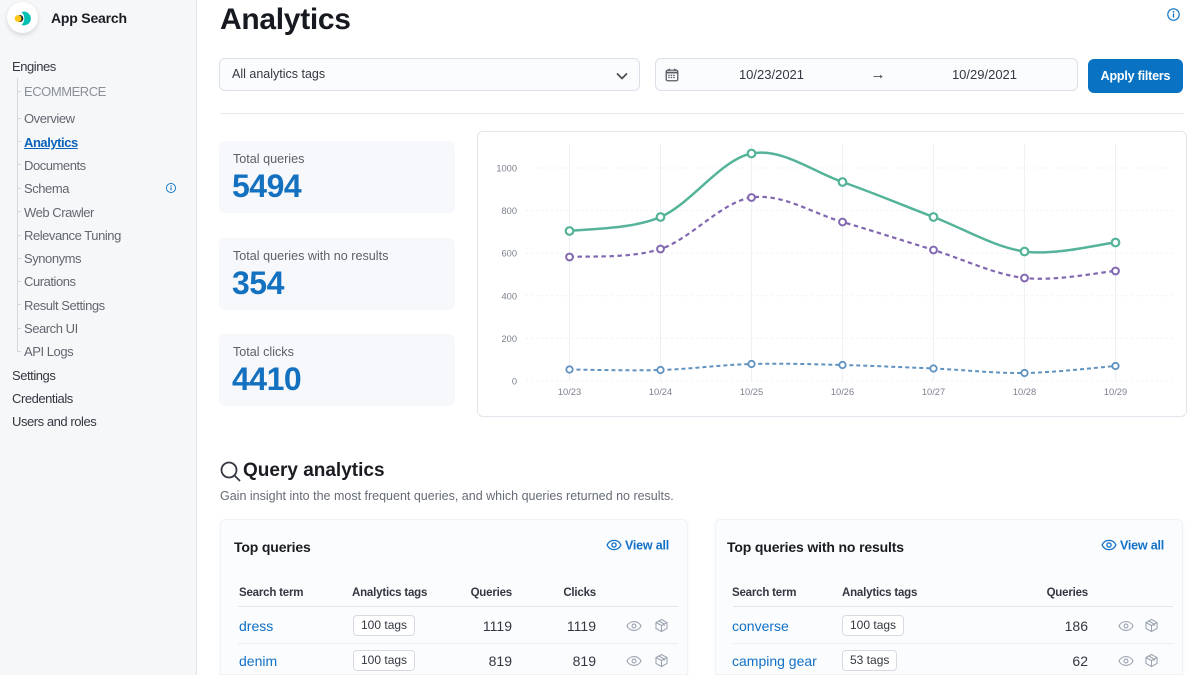 The width and height of the screenshot is (1200, 675). I want to click on svg-text: 10/29, so click(1115, 392).